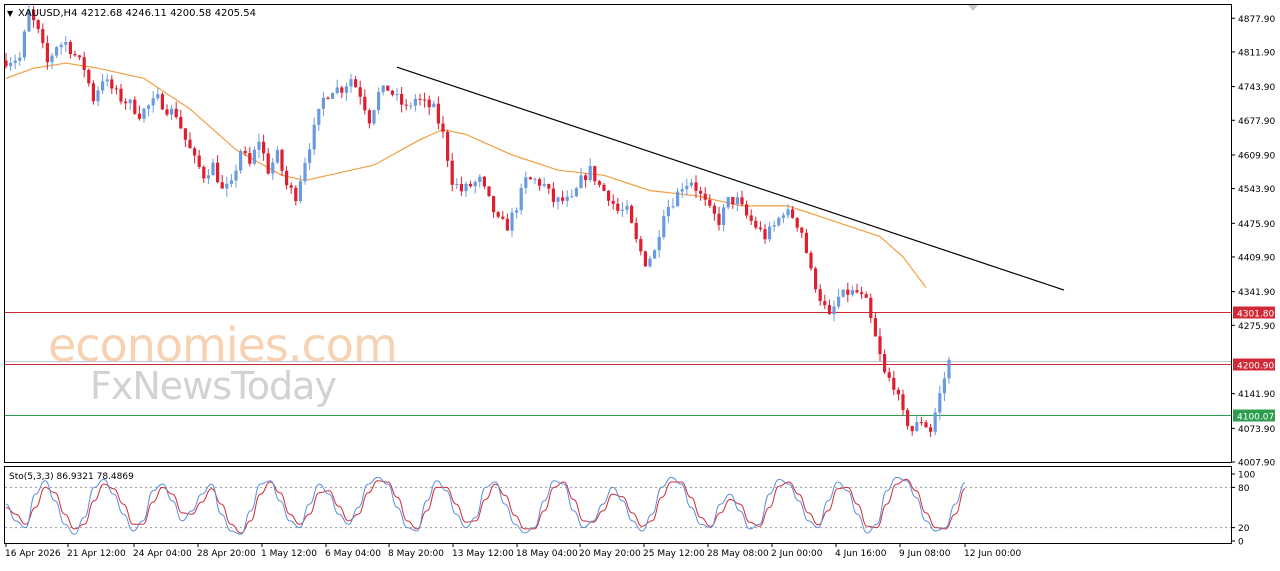 This screenshot has height=571, width=1280. I want to click on chart-menu-icon: ▼, so click(10, 13).